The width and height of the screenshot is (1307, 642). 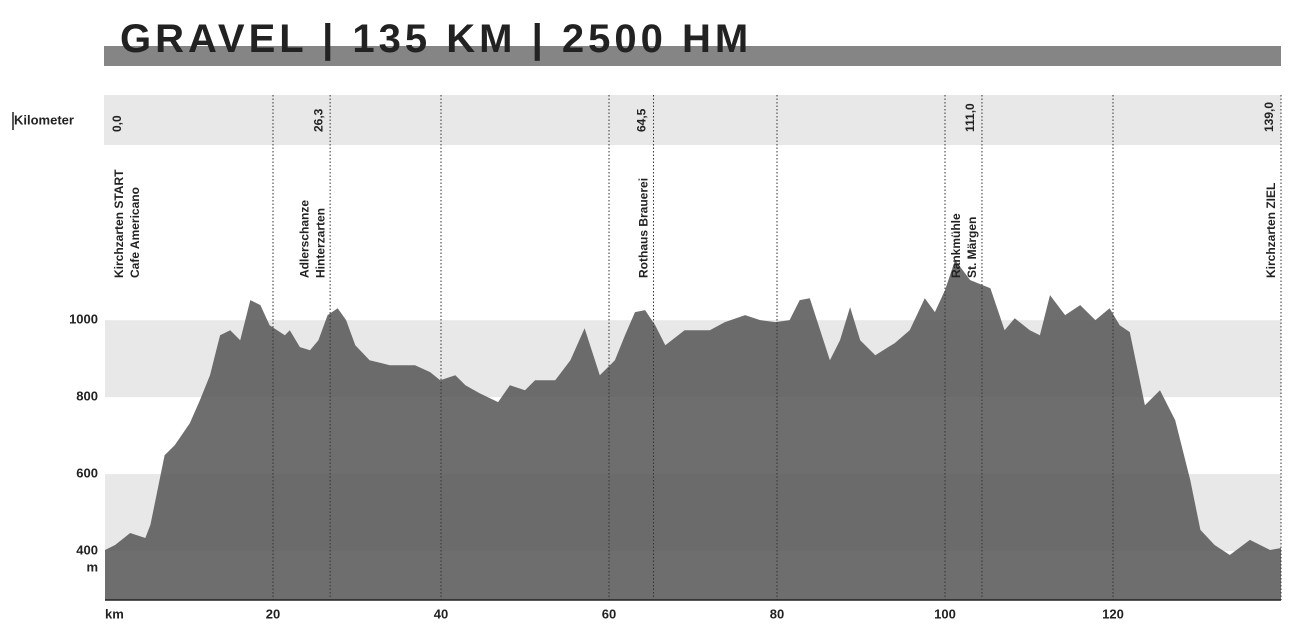 I want to click on chart-title: GRAVEL | 135 KM | 2500 HM, so click(x=436, y=39).